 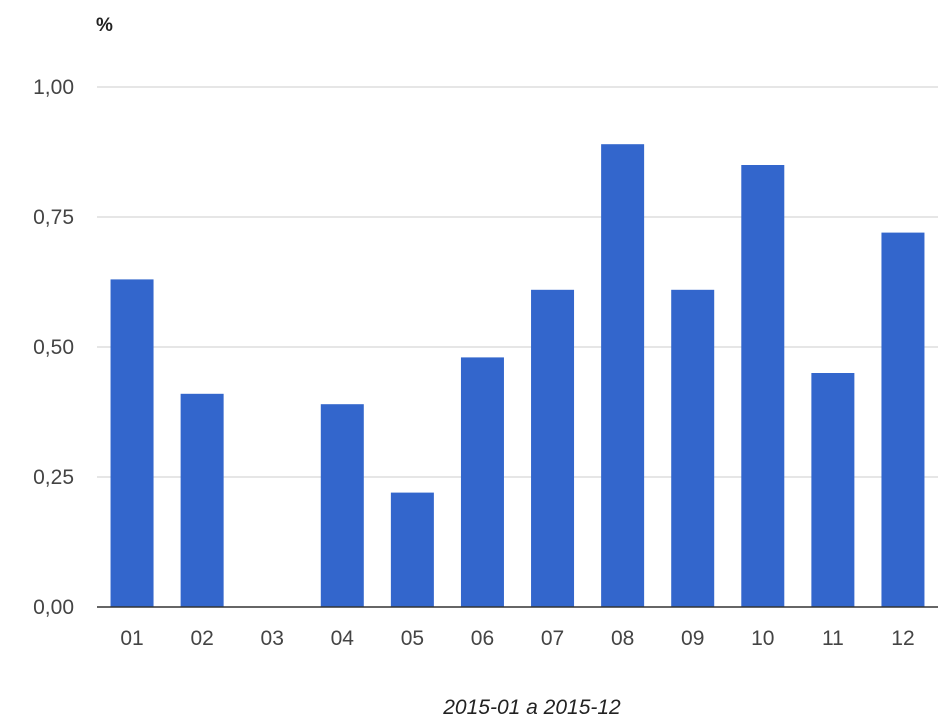 I want to click on x-tick-label-08: 08, so click(x=622, y=638).